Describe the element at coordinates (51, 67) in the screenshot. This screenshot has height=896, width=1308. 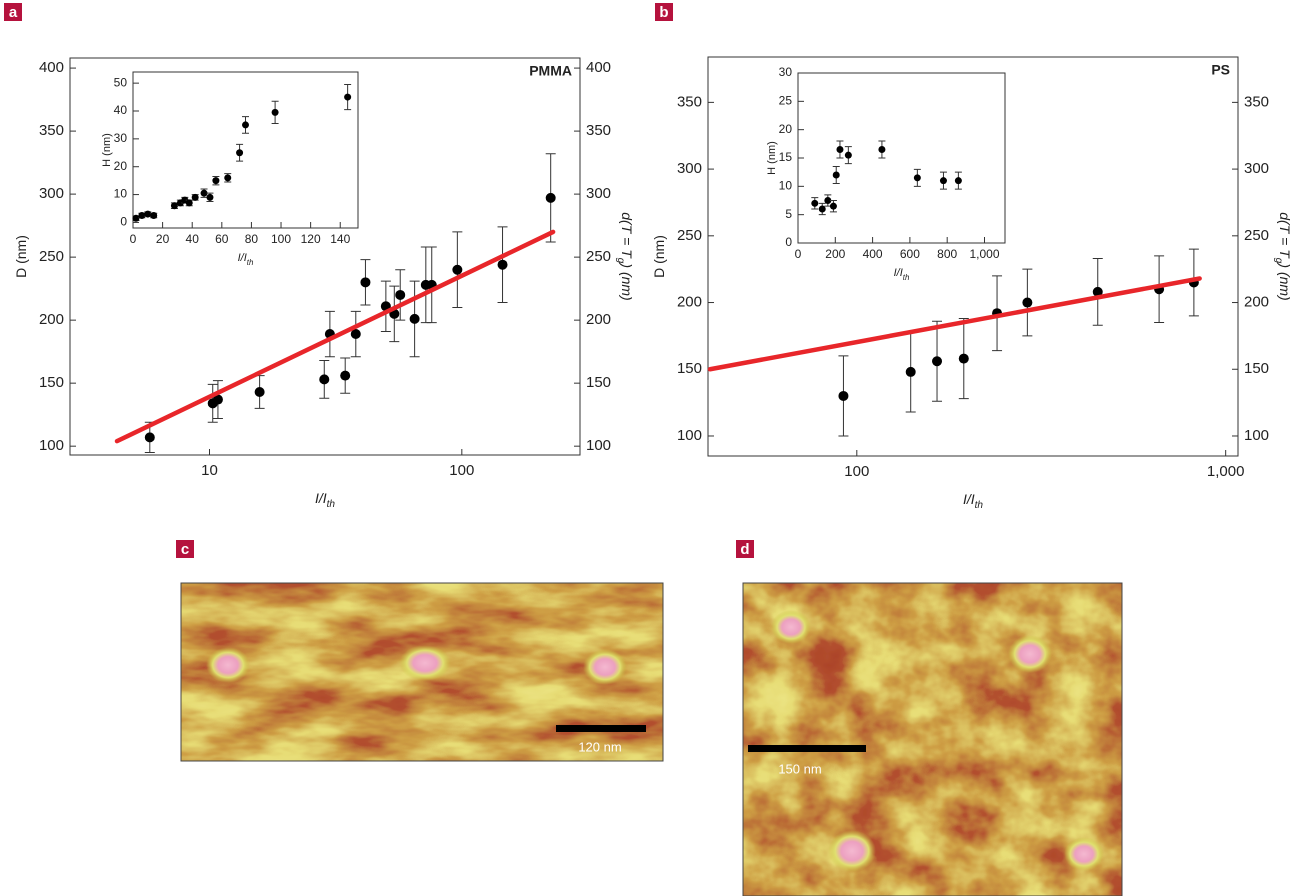
I see `y-tick-label: 400` at that location.